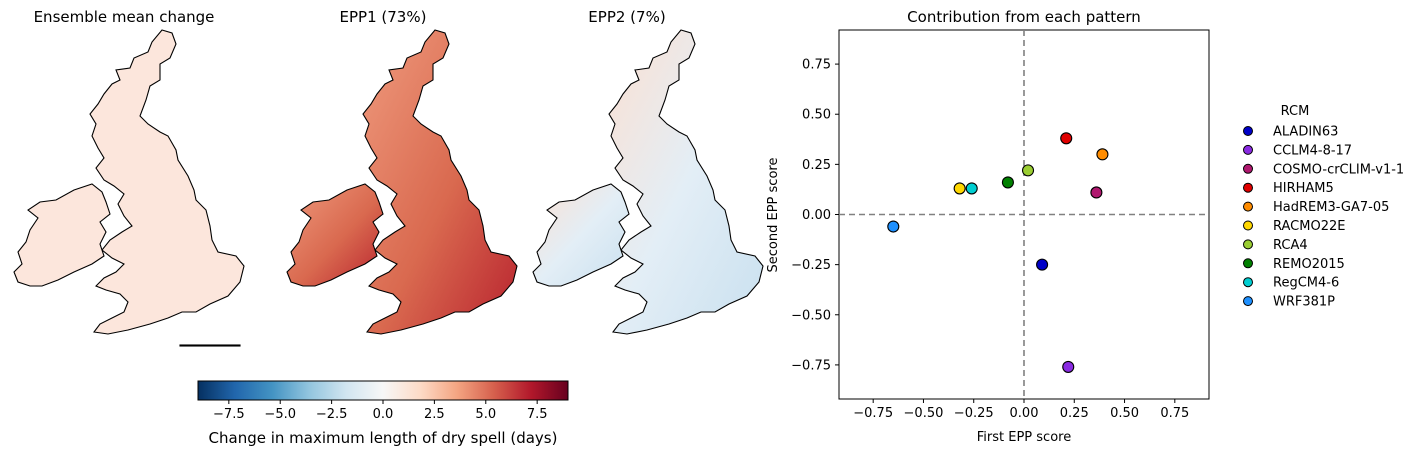 This screenshot has width=1427, height=454. Describe the element at coordinates (402, 182) in the screenshot. I see `map-epp1` at that location.